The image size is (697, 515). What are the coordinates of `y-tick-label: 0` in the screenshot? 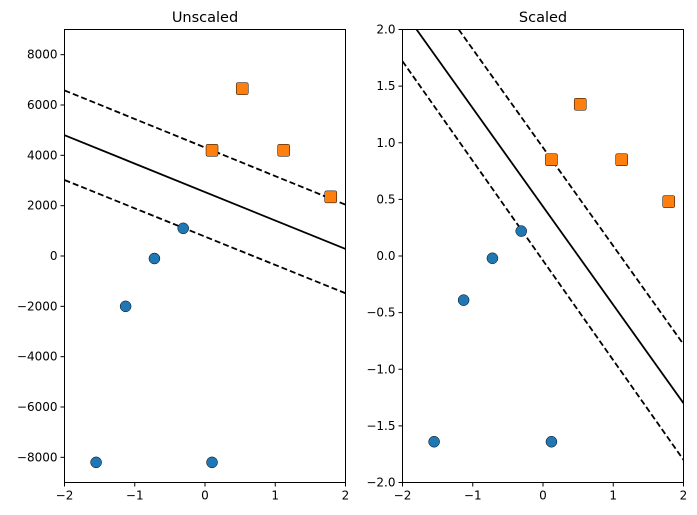 It's located at (54, 256).